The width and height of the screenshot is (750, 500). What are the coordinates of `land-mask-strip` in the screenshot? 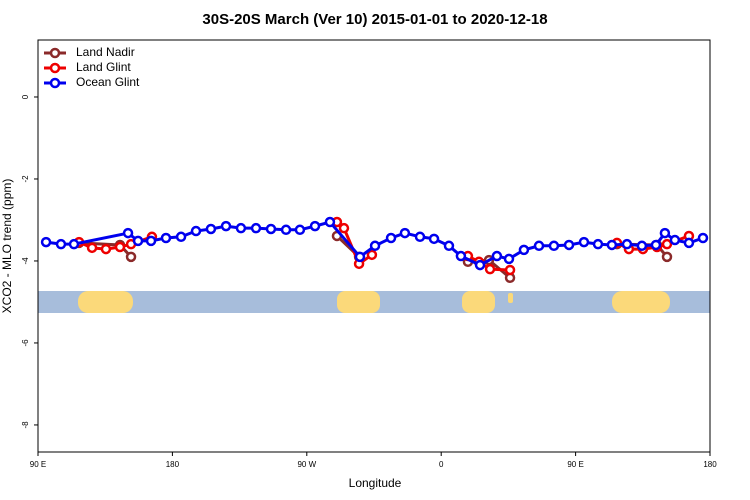 It's located at (374, 302).